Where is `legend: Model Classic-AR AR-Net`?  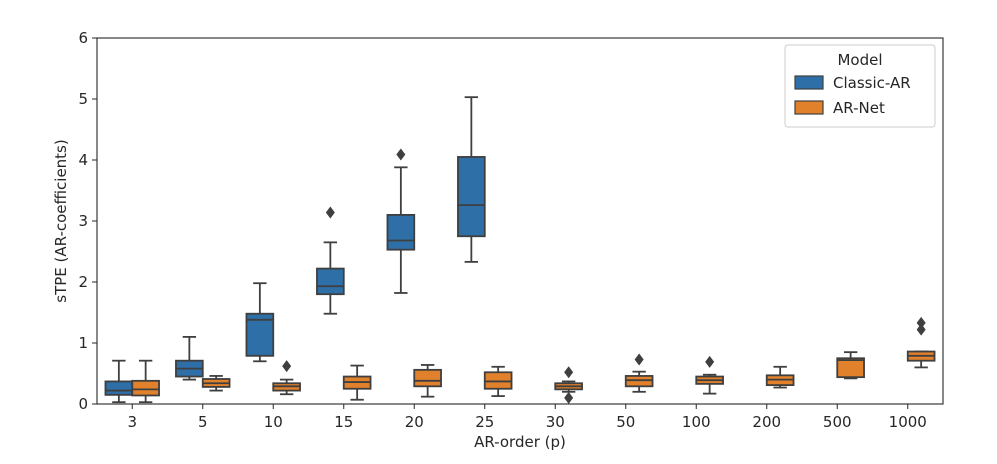
legend: Model Classic-AR AR-Net is located at coordinates (860, 86).